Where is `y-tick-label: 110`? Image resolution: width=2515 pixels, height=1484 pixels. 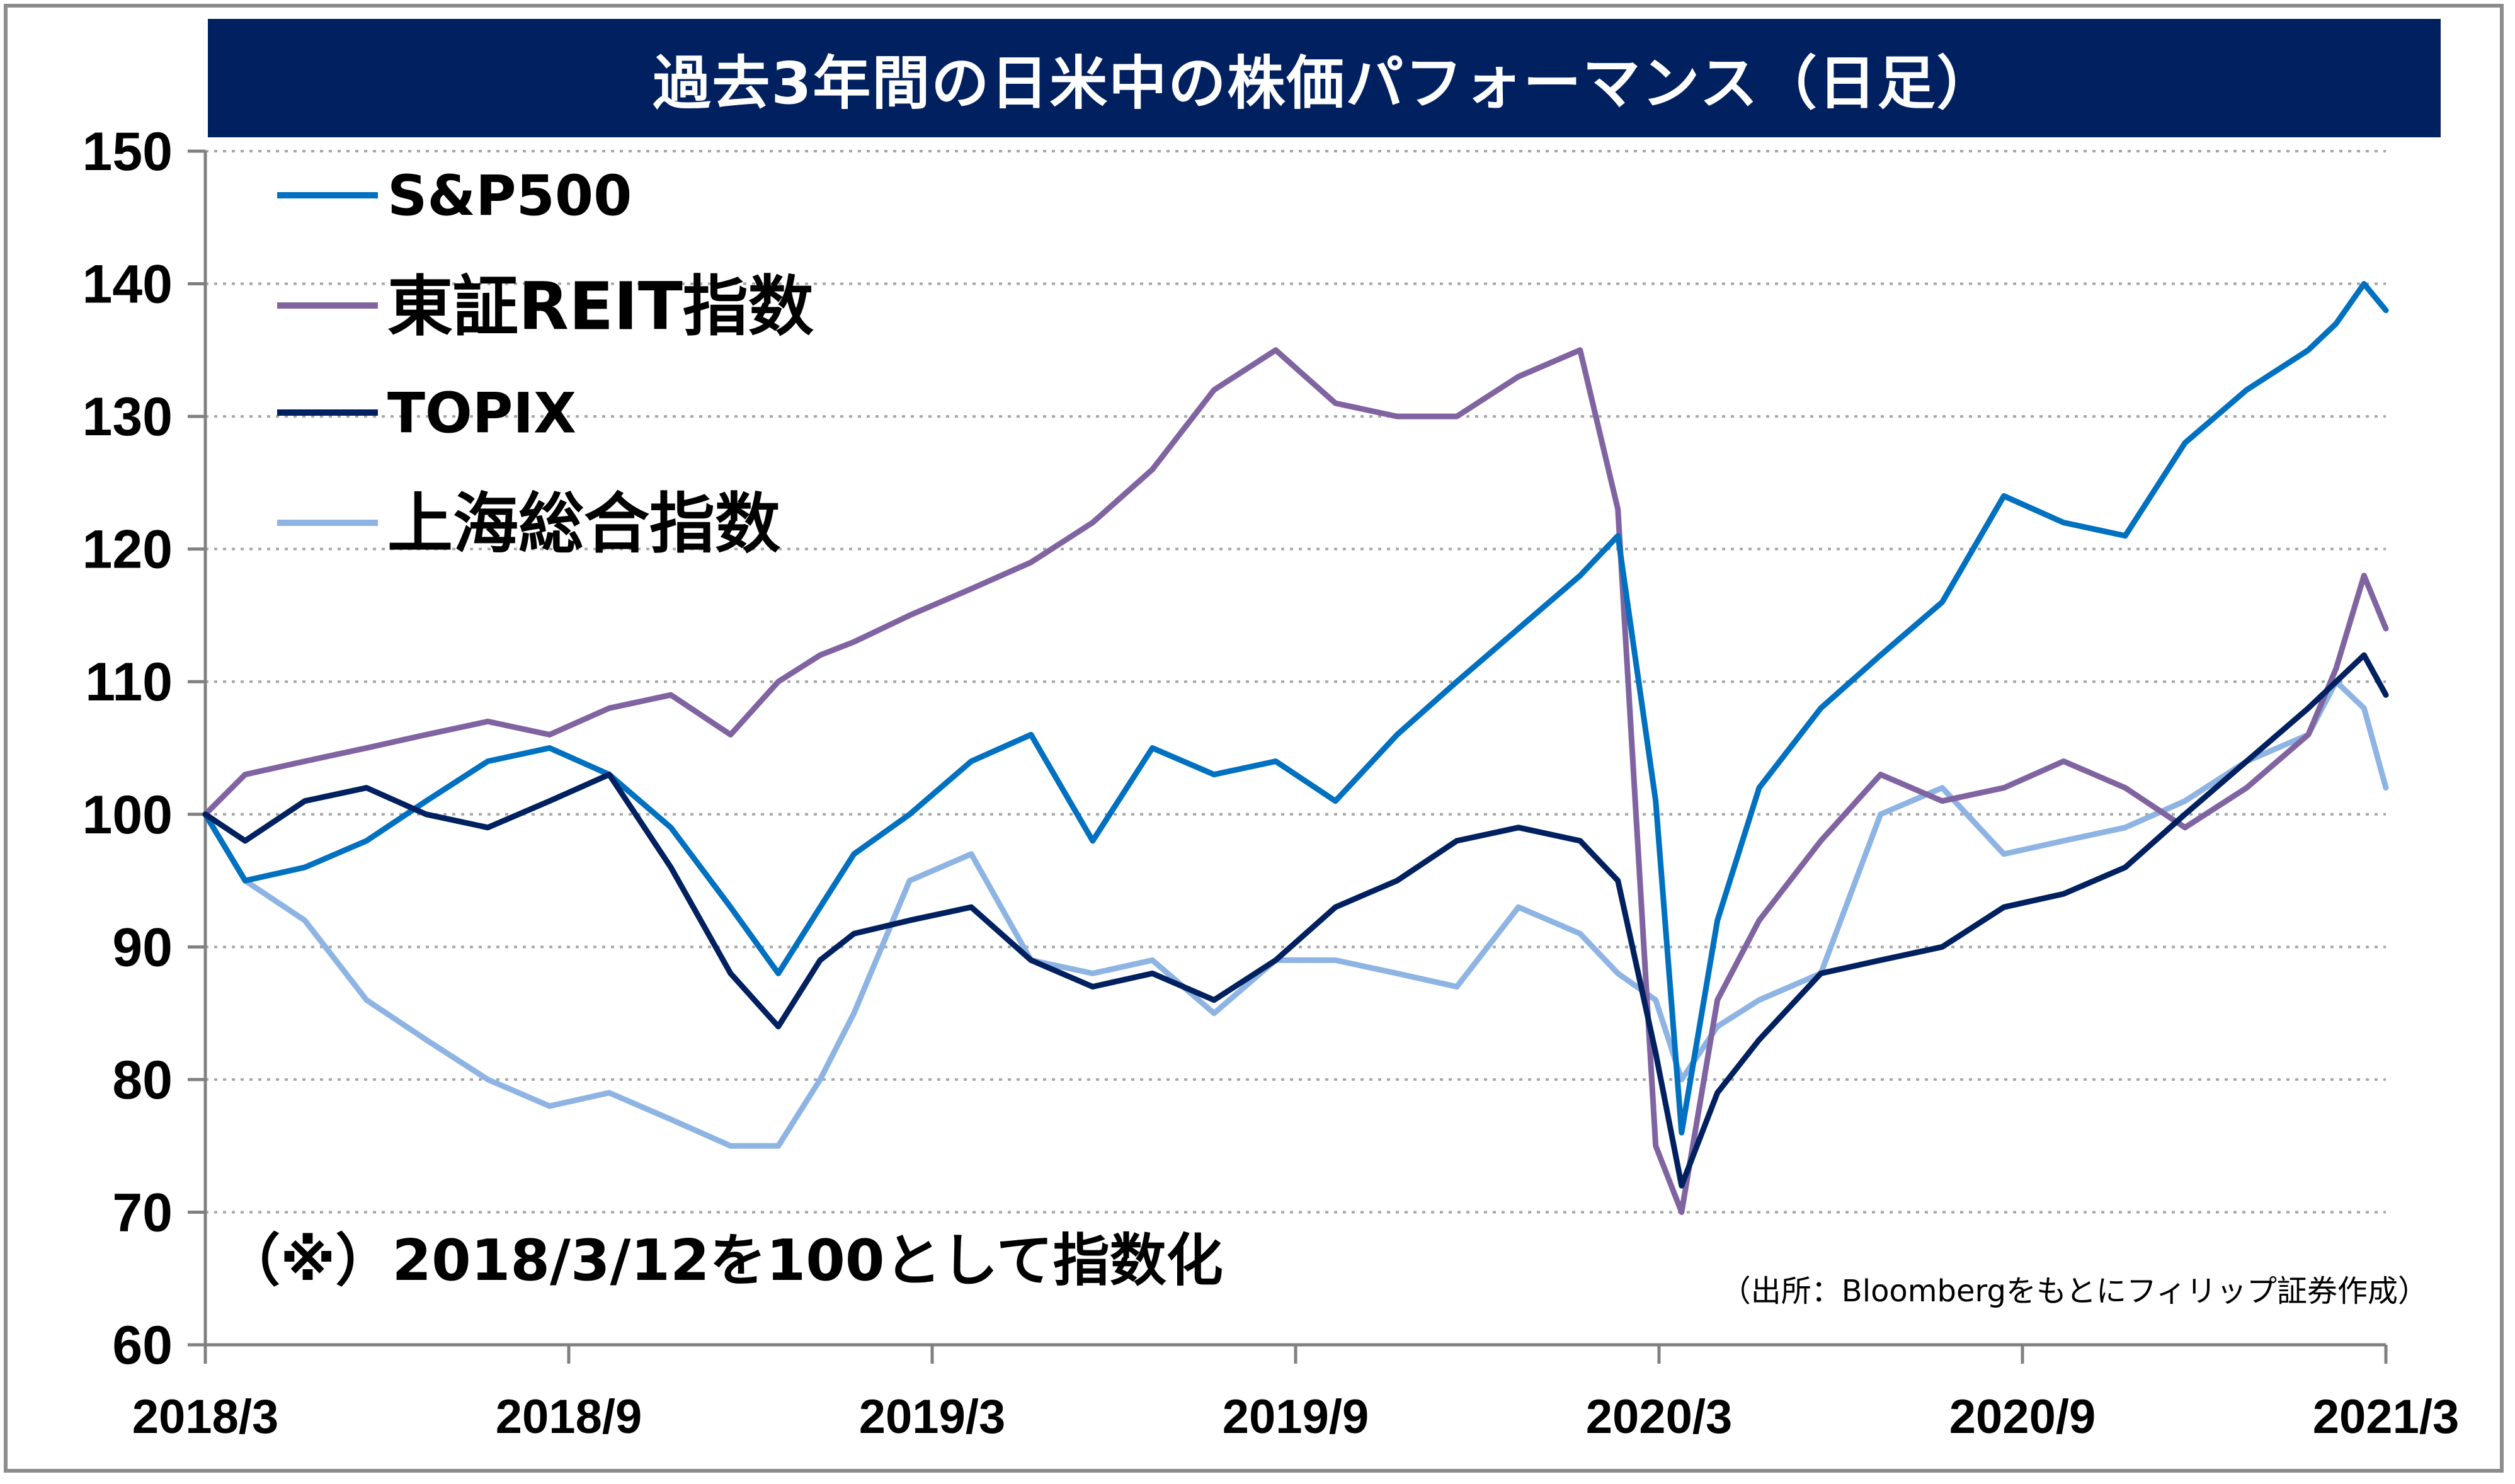
y-tick-label: 110 is located at coordinates (129, 682).